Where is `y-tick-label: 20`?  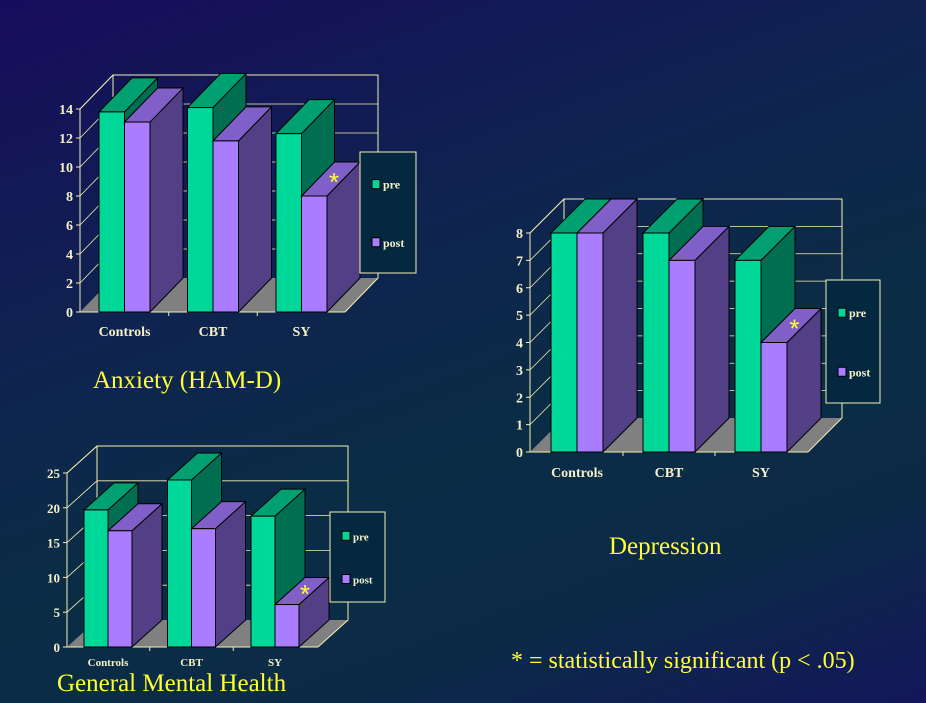 y-tick-label: 20 is located at coordinates (53, 508).